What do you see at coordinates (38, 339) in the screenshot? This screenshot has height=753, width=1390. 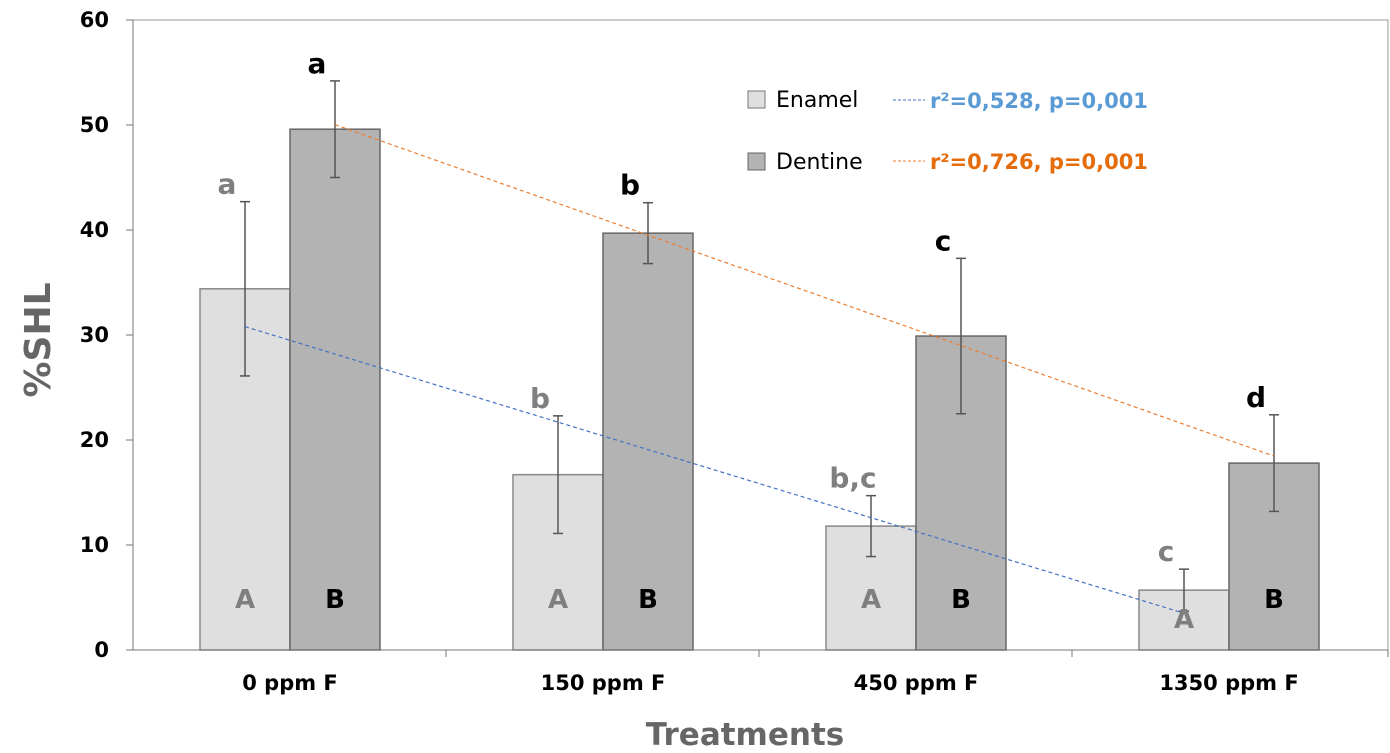 I see `y-axis-title: %SHL` at bounding box center [38, 339].